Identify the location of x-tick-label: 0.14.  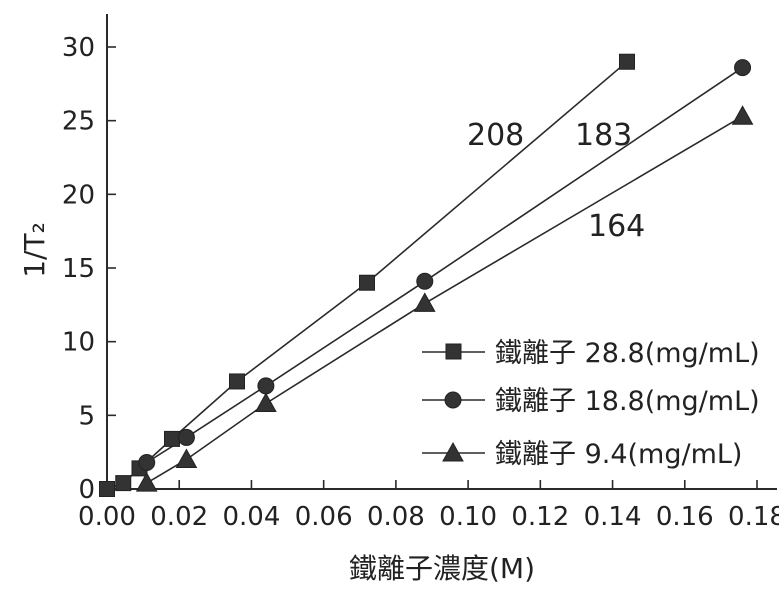
(613, 517).